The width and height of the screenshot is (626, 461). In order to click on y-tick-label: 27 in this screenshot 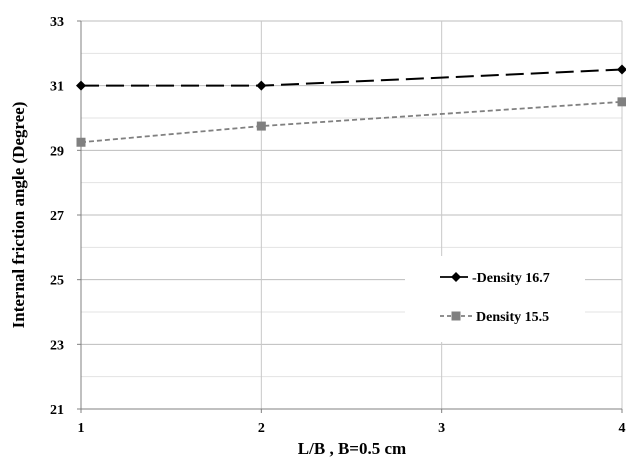, I will do `click(57, 216)`.